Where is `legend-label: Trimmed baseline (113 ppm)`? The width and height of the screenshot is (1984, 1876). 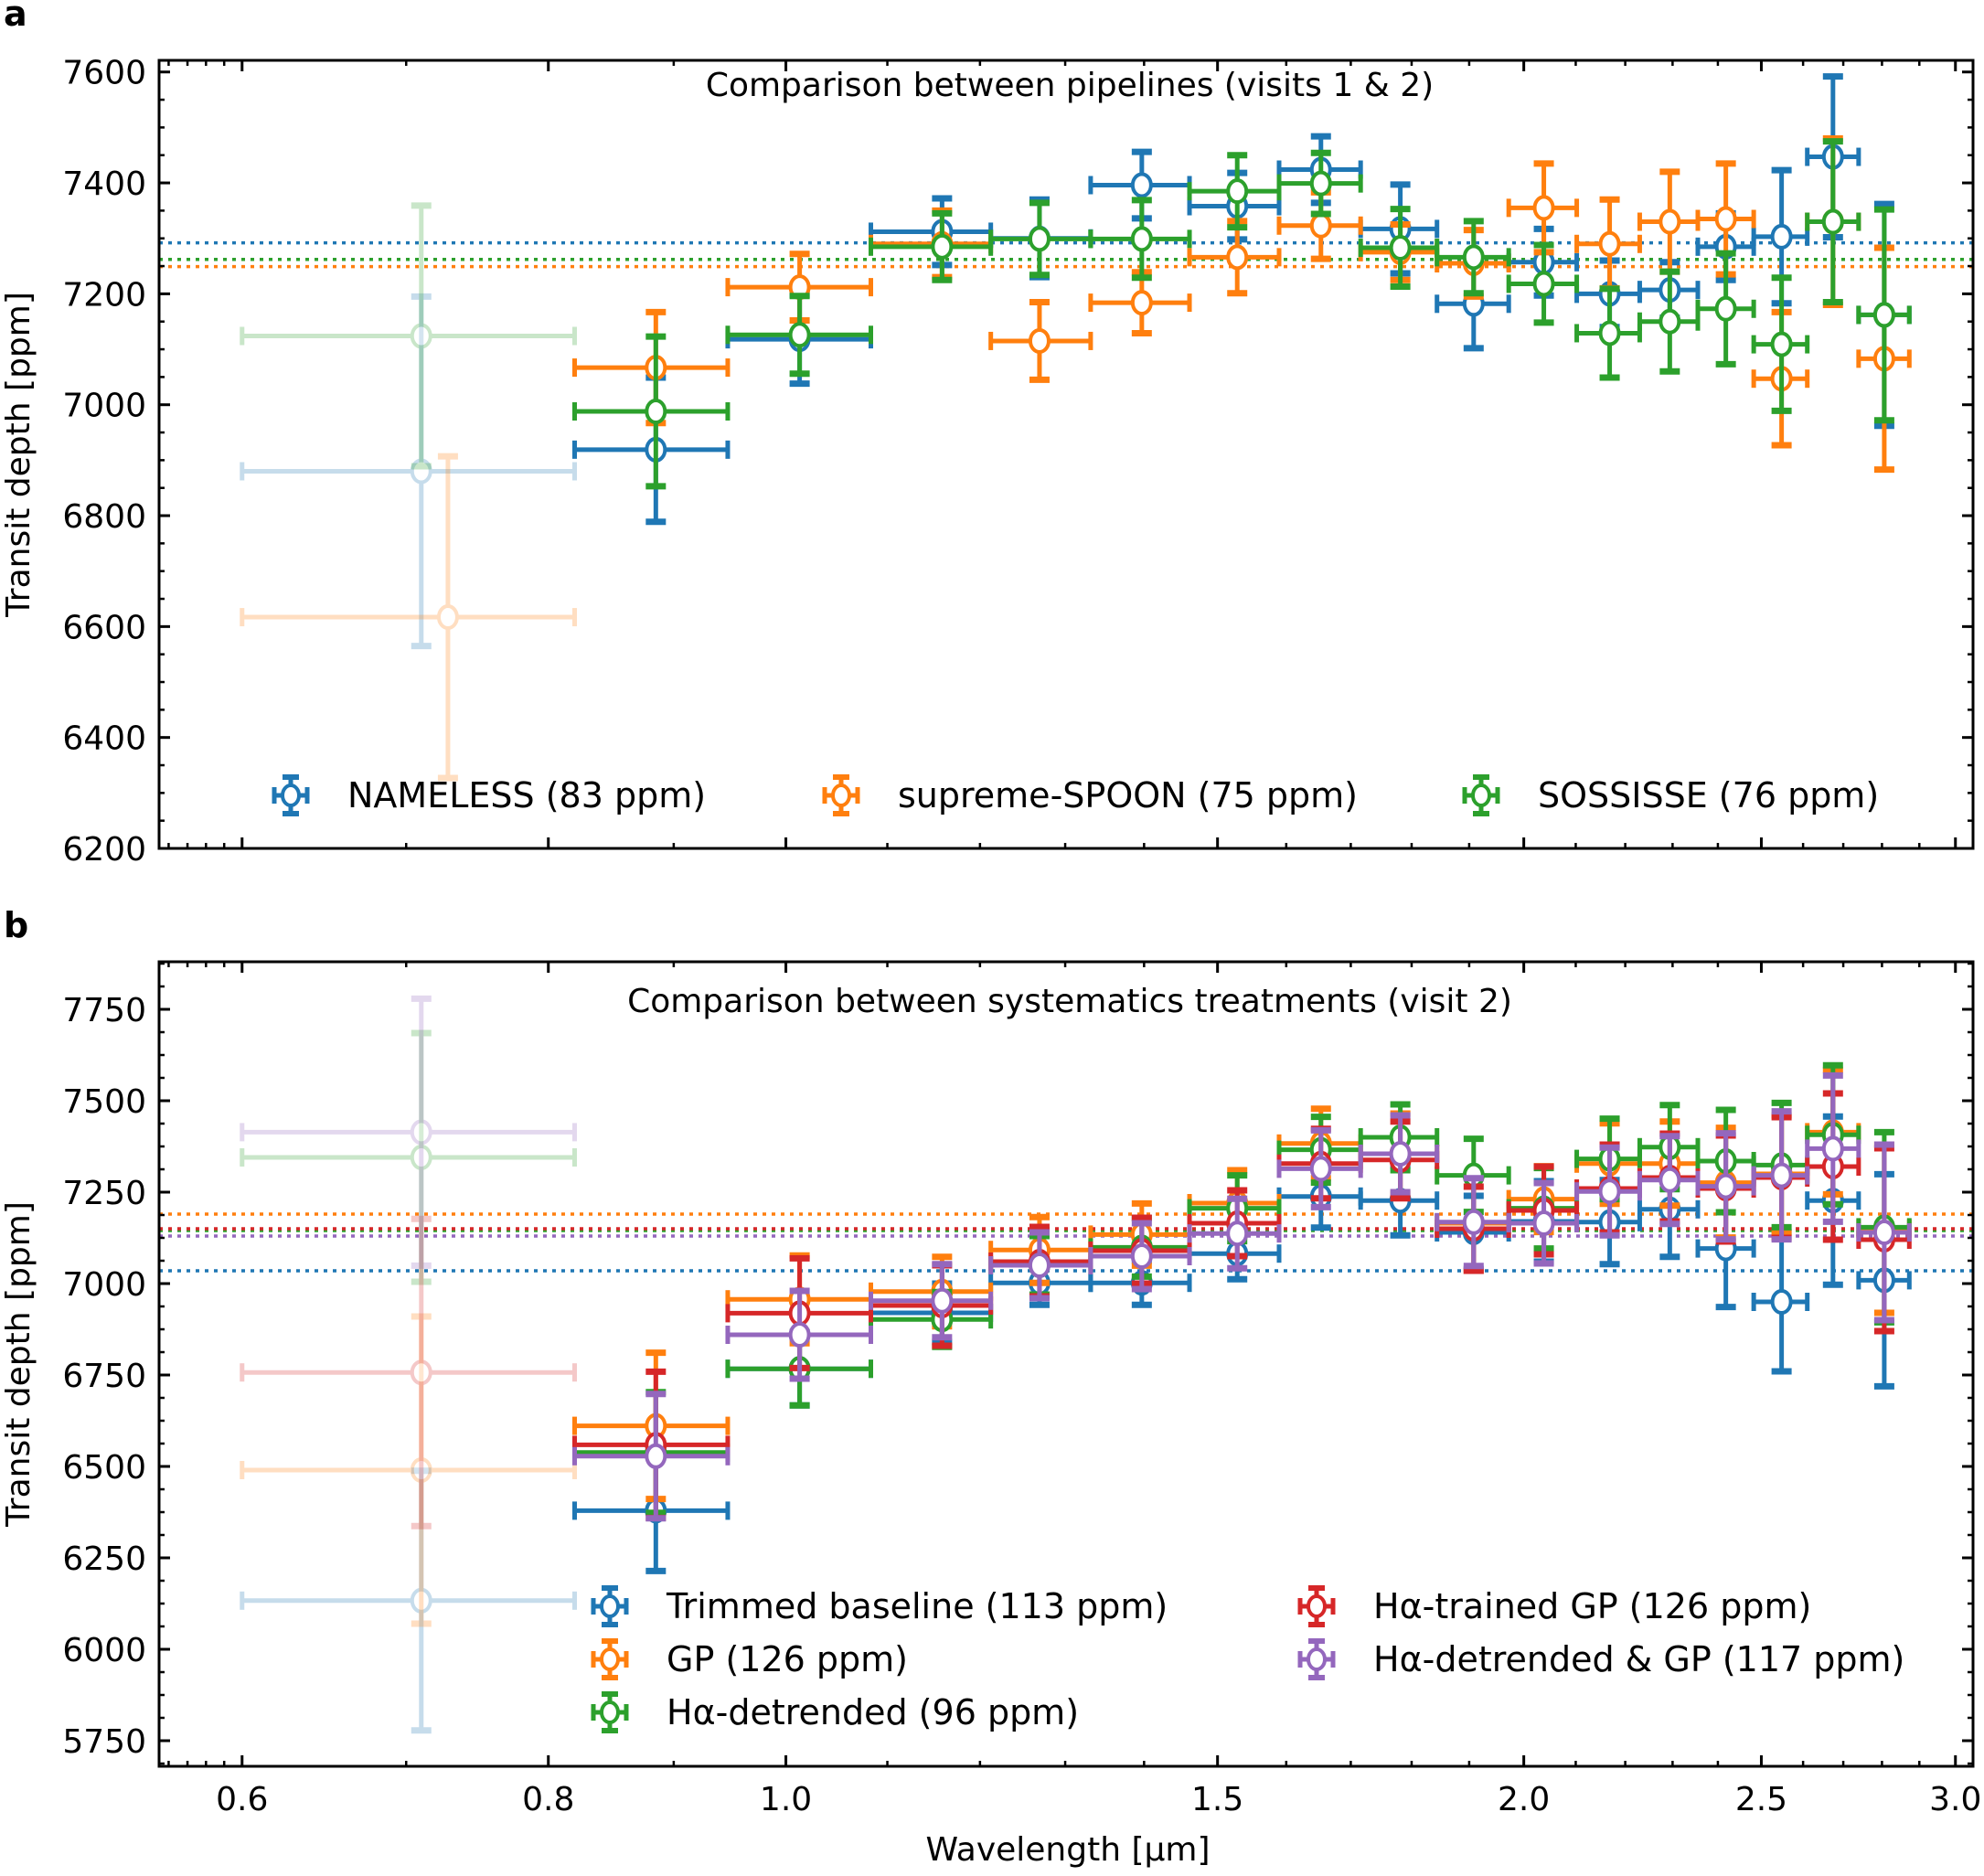 legend-label: Trimmed baseline (113 ppm) is located at coordinates (917, 1606).